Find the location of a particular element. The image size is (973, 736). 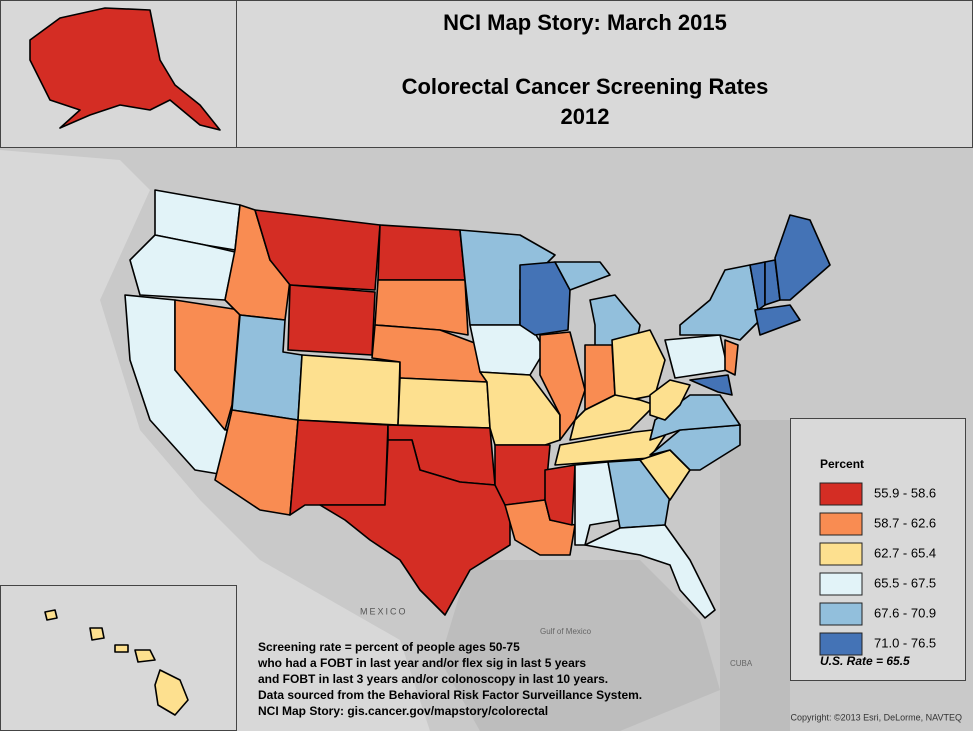

copyright: Copyright: ©2013 Esri, DeLorme, NAVTEQ is located at coordinates (876, 717).